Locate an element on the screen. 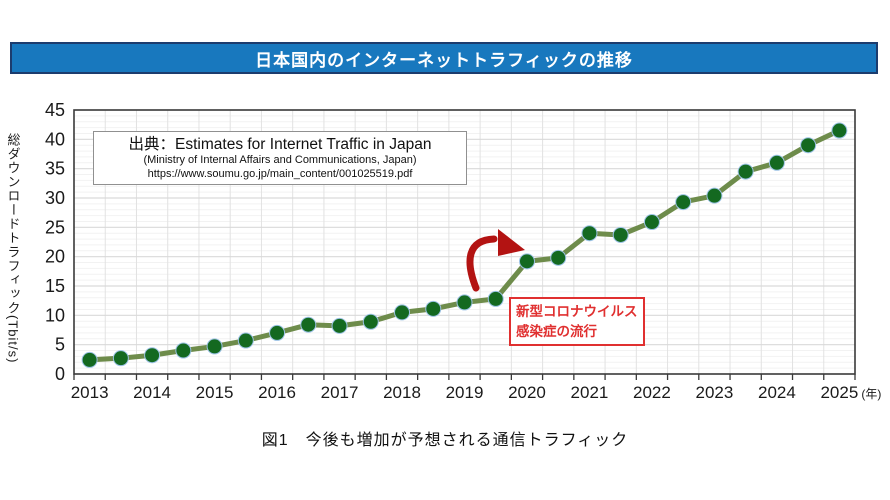 This screenshot has width=890, height=500. x-tick-label: 2024 is located at coordinates (777, 392).